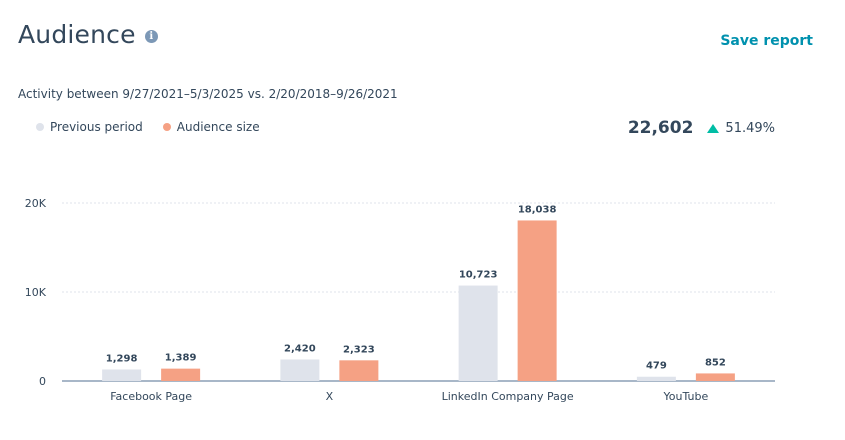  I want to click on summary-change: 51.49%, so click(750, 128).